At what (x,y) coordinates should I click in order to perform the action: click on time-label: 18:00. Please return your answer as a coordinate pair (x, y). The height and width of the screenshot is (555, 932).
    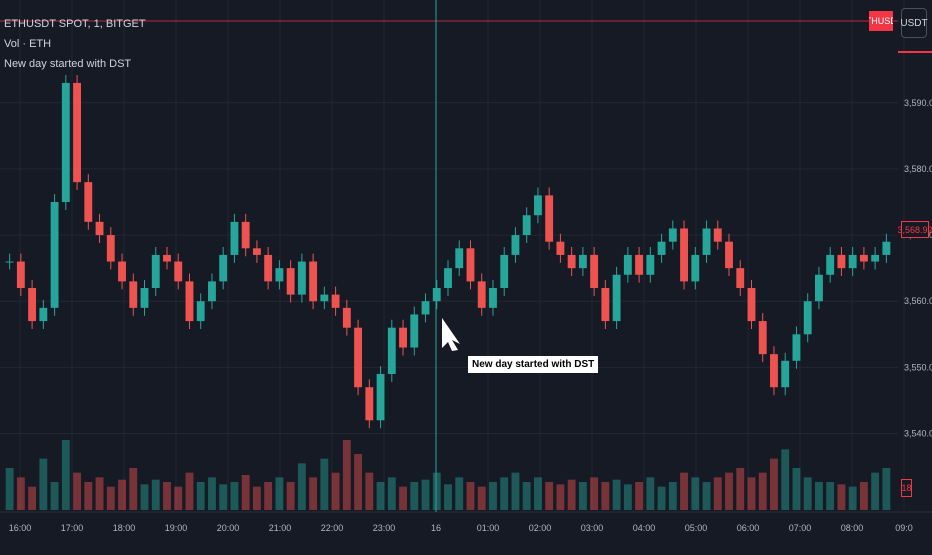
    Looking at the image, I should click on (124, 528).